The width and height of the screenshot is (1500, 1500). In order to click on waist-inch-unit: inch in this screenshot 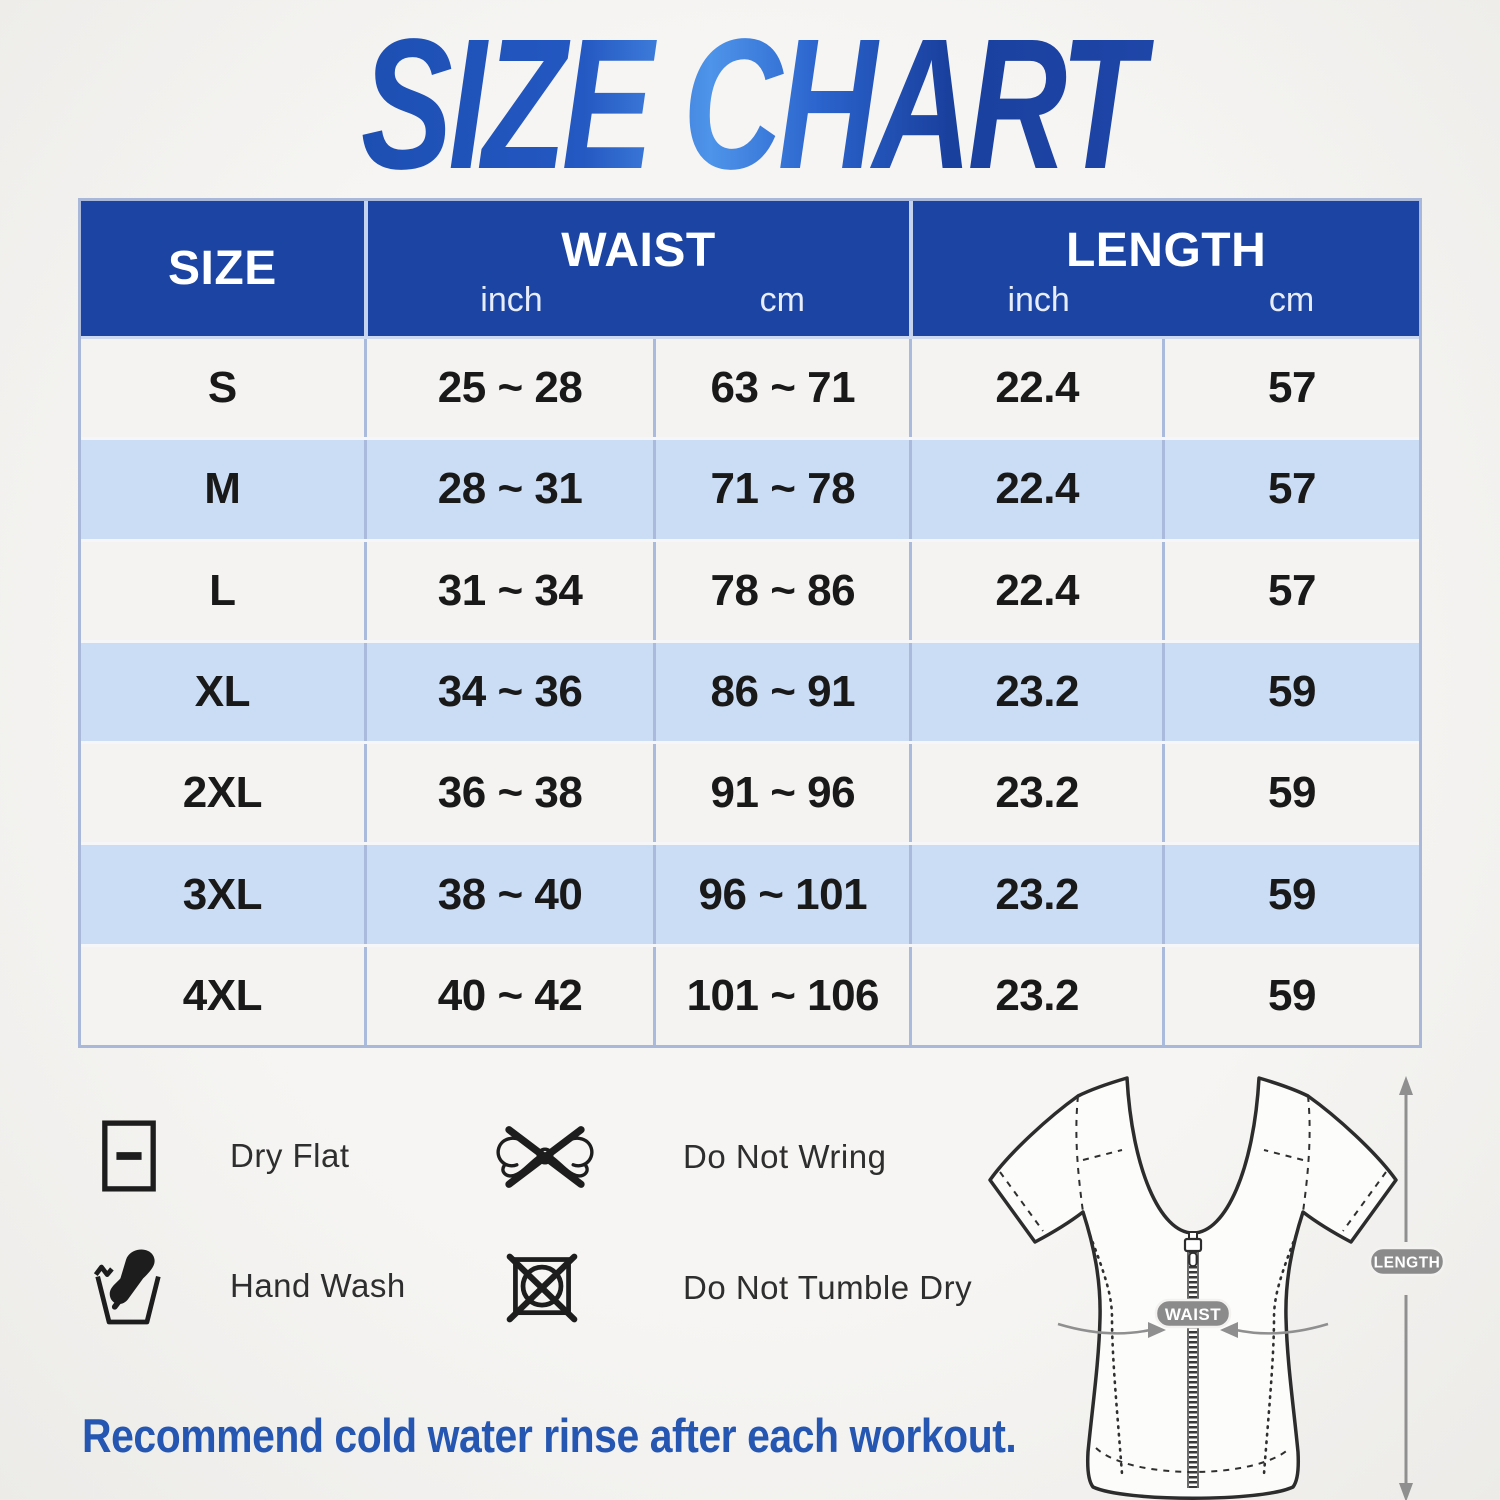, I will do `click(511, 300)`.